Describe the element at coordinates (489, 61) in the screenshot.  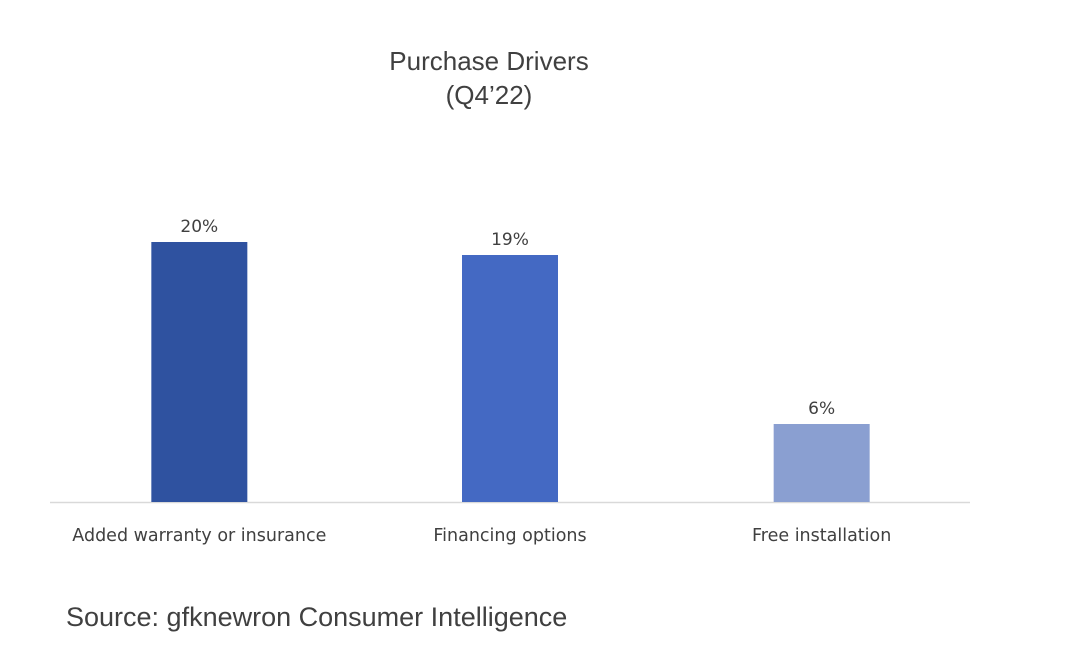
I see `chart-title: Purchase Drivers` at that location.